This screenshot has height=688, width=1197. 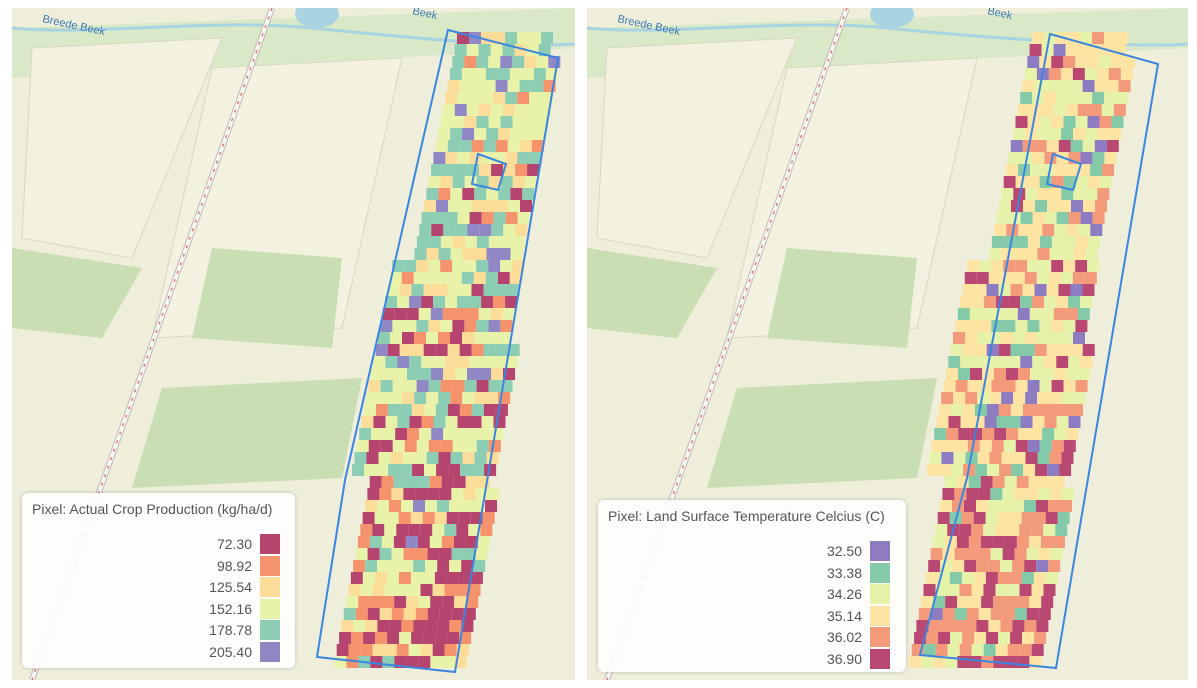 I want to click on woods, so click(x=77, y=293).